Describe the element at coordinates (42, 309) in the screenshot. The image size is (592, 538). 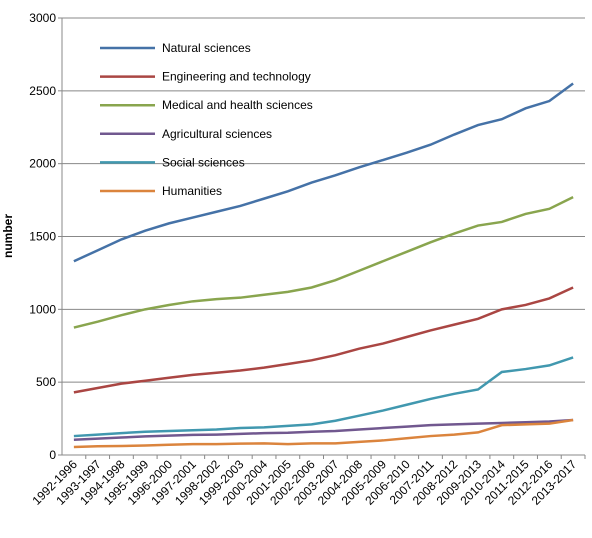
I see `y-tick-label: 1000` at that location.